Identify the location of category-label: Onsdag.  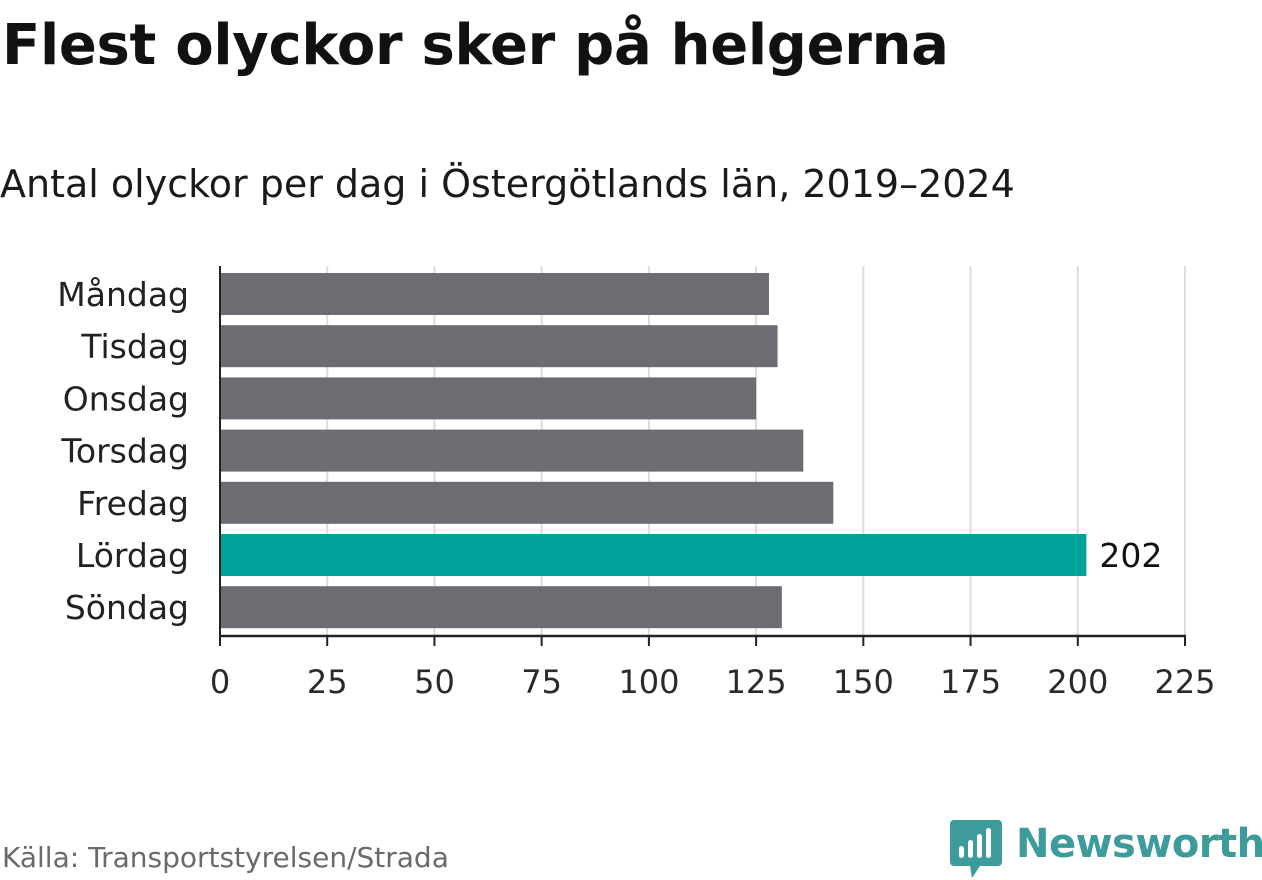
(126, 398).